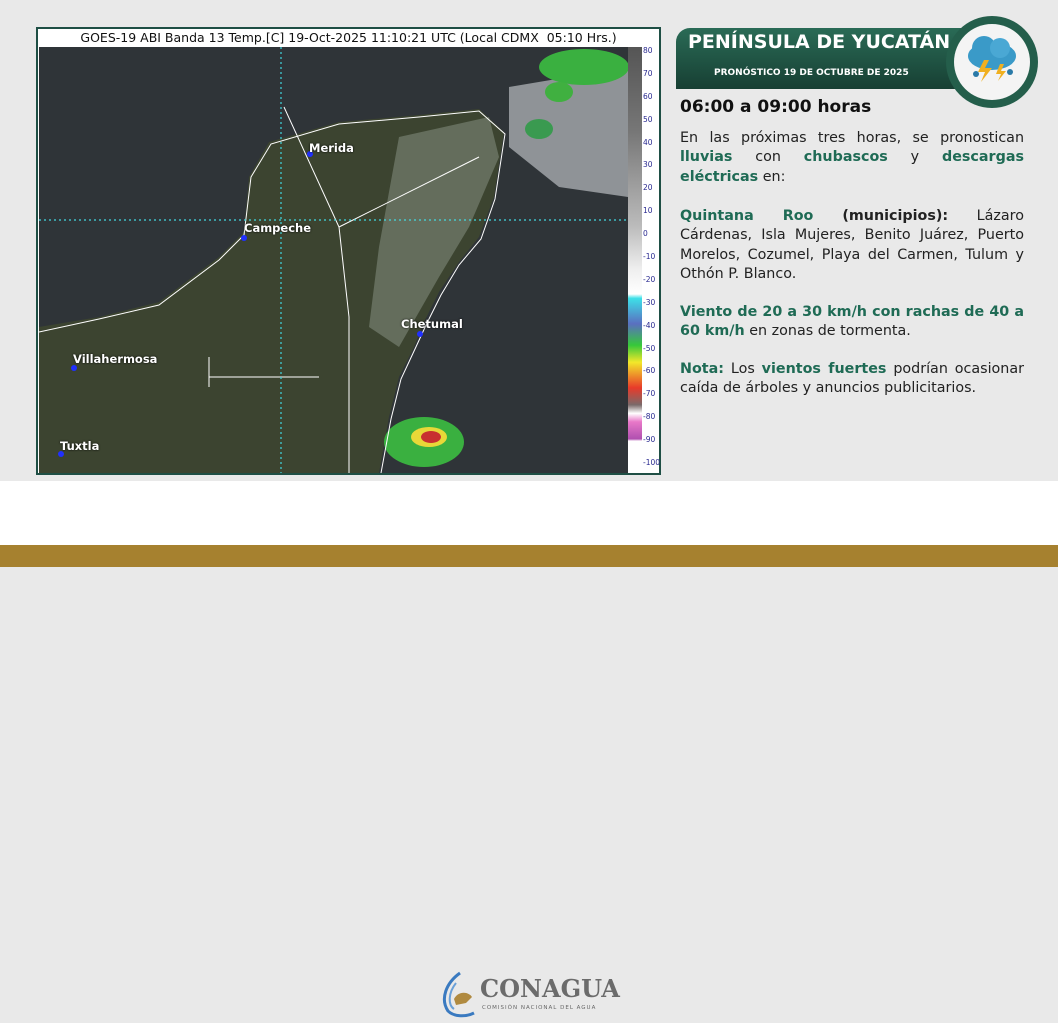 This screenshot has height=1023, width=1058. What do you see at coordinates (278, 228) in the screenshot?
I see `city-campeche: Campeche` at bounding box center [278, 228].